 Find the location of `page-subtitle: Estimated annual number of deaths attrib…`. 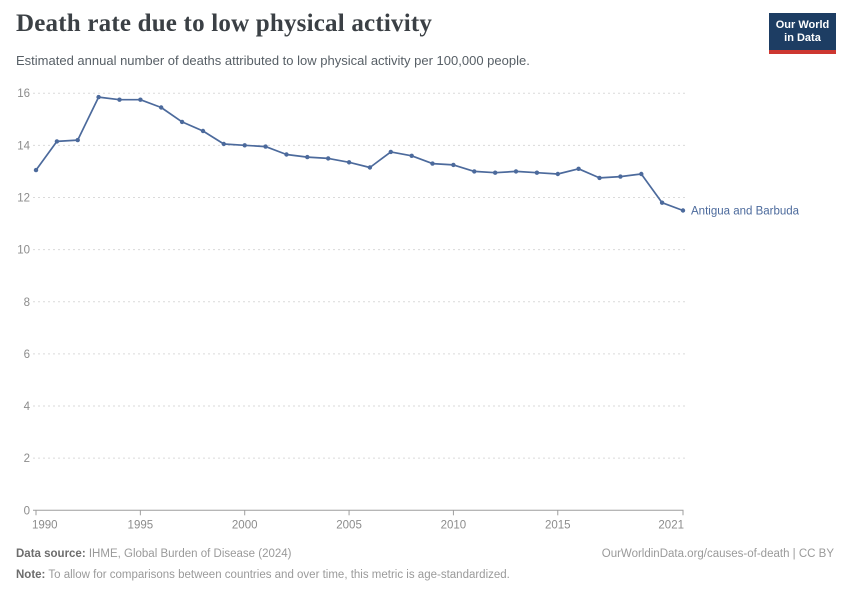

page-subtitle: Estimated annual number of deaths attrib… is located at coordinates (273, 60).